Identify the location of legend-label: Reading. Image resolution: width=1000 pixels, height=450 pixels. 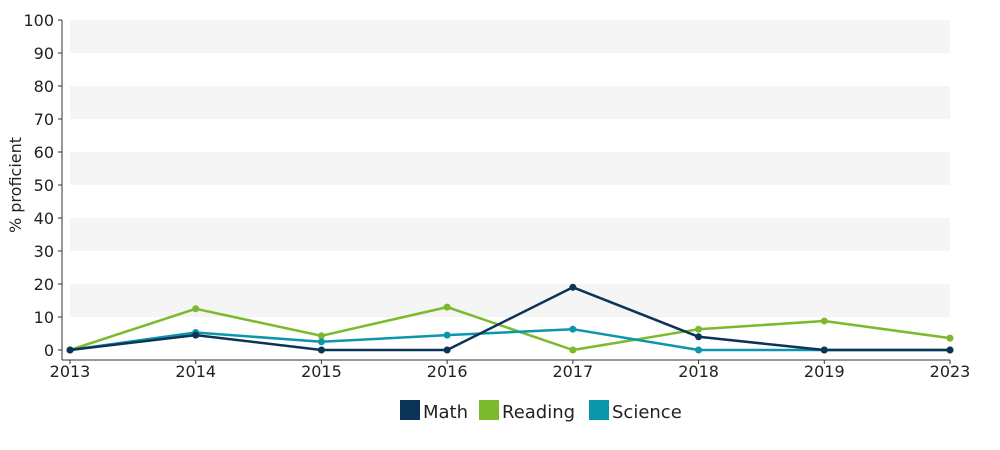
(538, 412).